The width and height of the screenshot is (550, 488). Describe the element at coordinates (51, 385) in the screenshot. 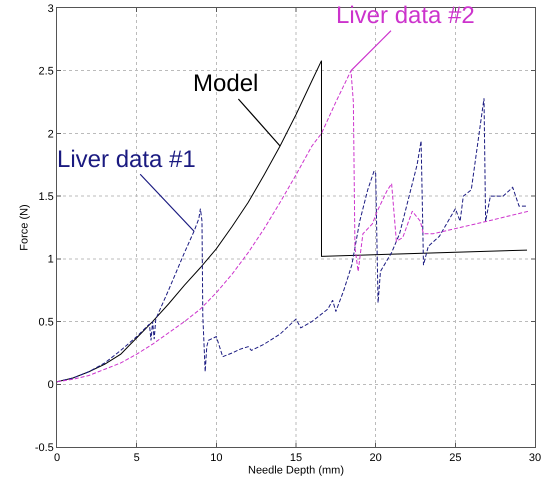

I see `y-tick-label: 0` at that location.